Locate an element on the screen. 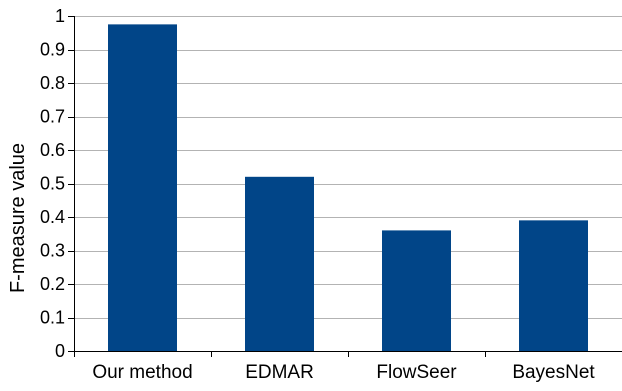 The height and width of the screenshot is (391, 622). y-tick-label: 0.6 is located at coordinates (52, 150).